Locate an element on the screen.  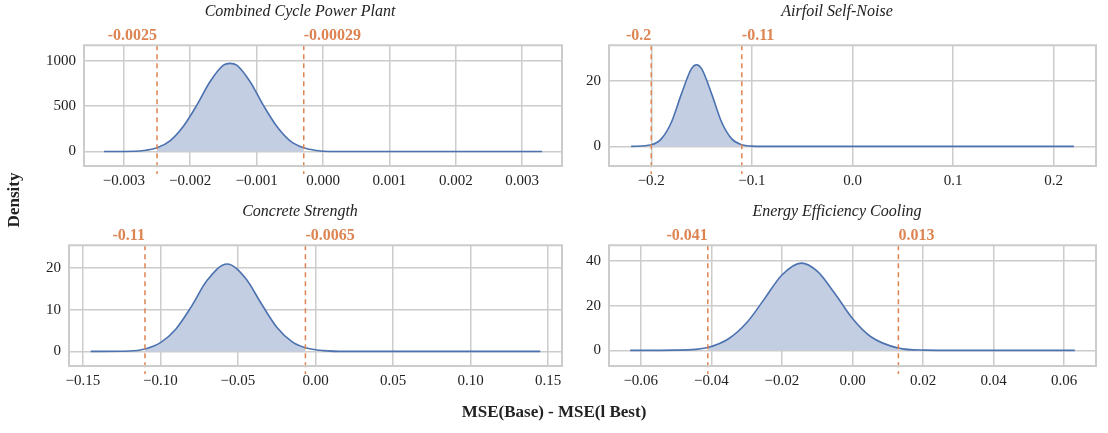
ref-line-label: 0.013 is located at coordinates (916, 235).